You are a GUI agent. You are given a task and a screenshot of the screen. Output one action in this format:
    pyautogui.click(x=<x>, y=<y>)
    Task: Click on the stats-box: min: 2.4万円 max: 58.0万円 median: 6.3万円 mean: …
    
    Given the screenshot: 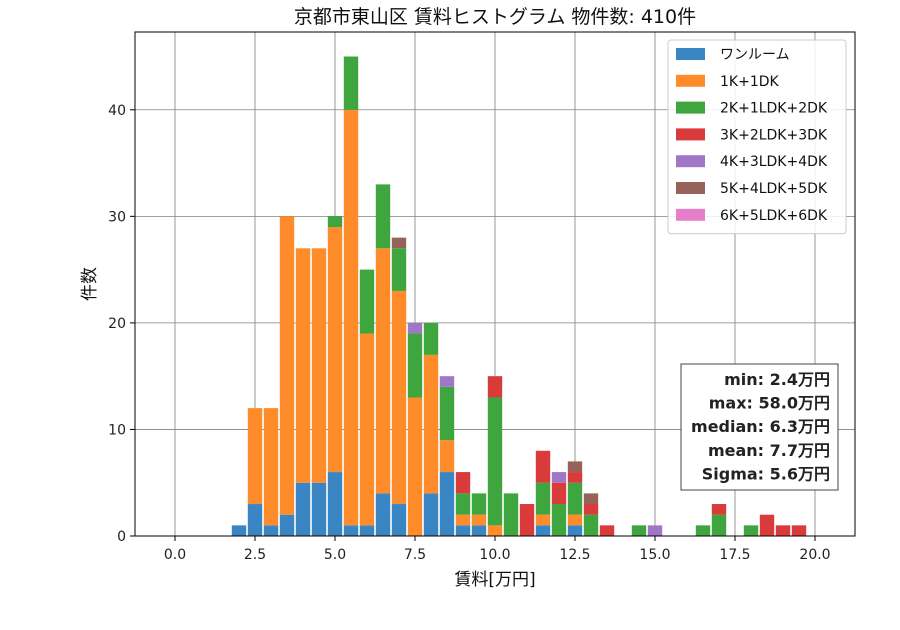 What is the action you would take?
    pyautogui.click(x=759, y=427)
    